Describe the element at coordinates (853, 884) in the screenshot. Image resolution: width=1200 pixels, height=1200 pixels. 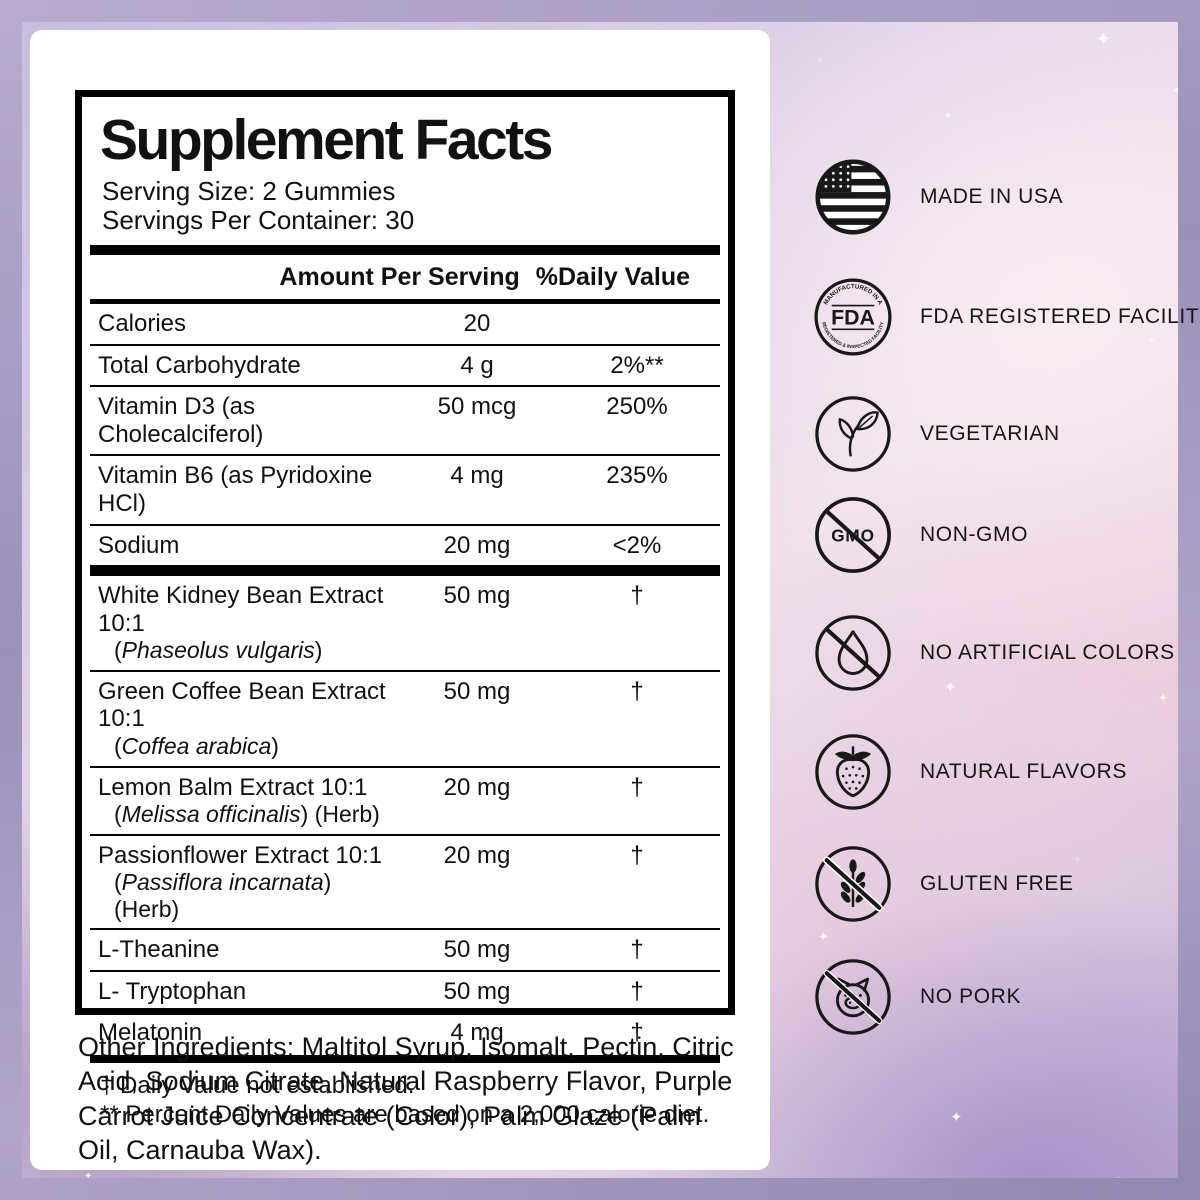
I see `gluten-free-icon` at that location.